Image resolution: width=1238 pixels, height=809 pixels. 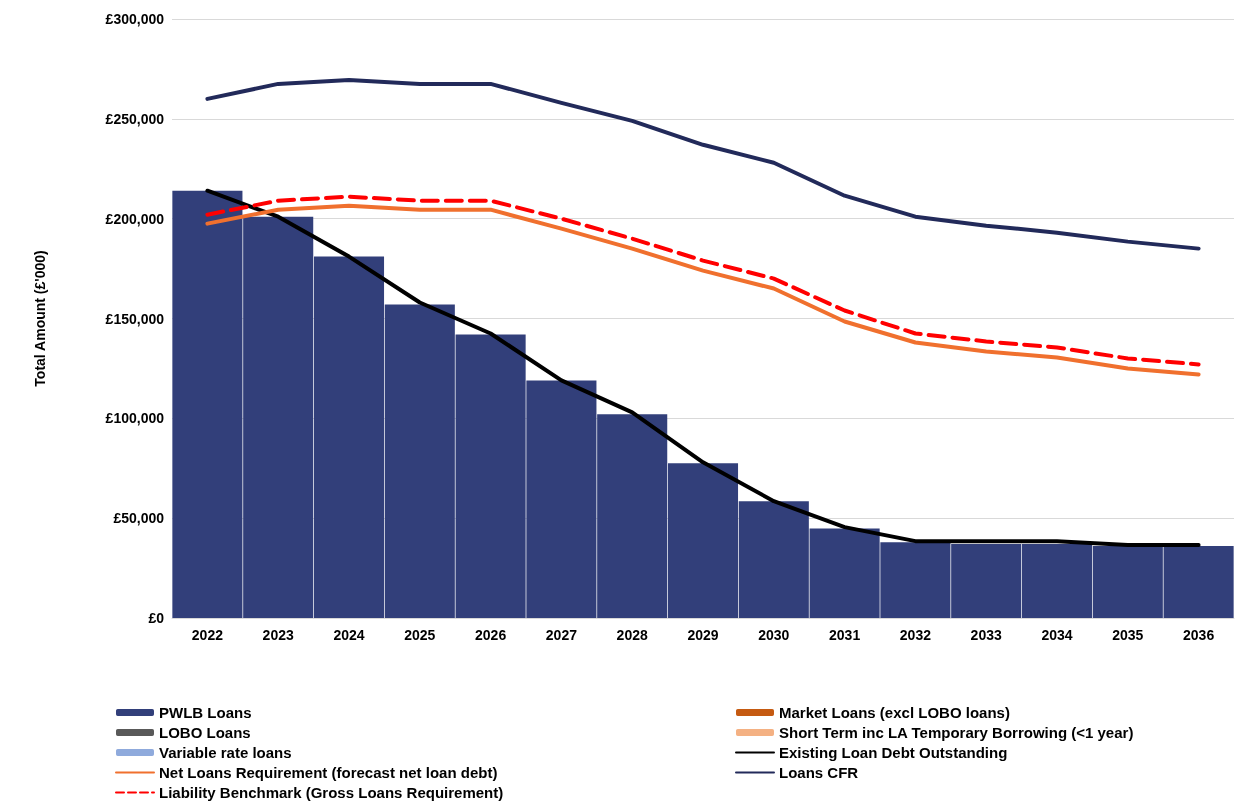 I want to click on y-tick-label: £0, so click(x=156, y=618).